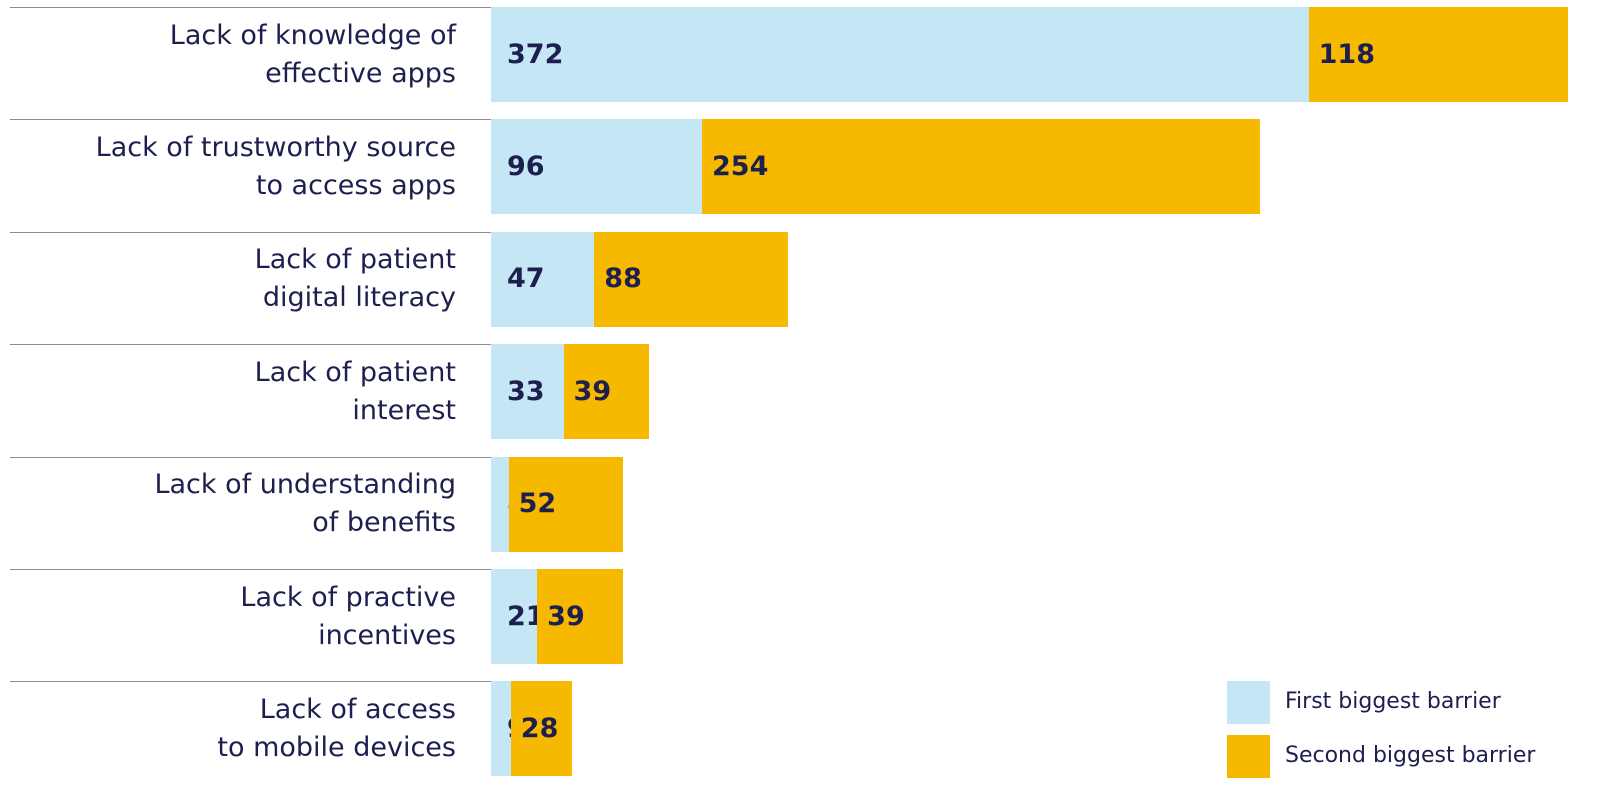 The height and width of the screenshot is (789, 1598). Describe the element at coordinates (305, 504) in the screenshot. I see `category-label: Lack of understanding of benefits` at that location.